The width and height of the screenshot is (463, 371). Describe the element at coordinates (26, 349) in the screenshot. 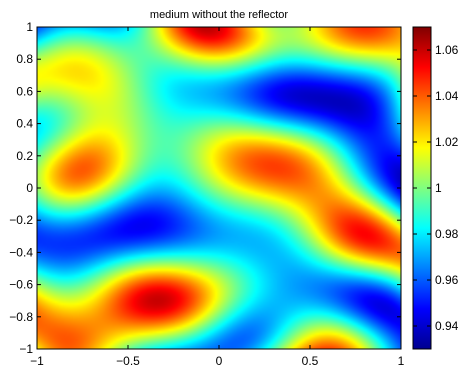

I see `y-tick-label: −1` at that location.